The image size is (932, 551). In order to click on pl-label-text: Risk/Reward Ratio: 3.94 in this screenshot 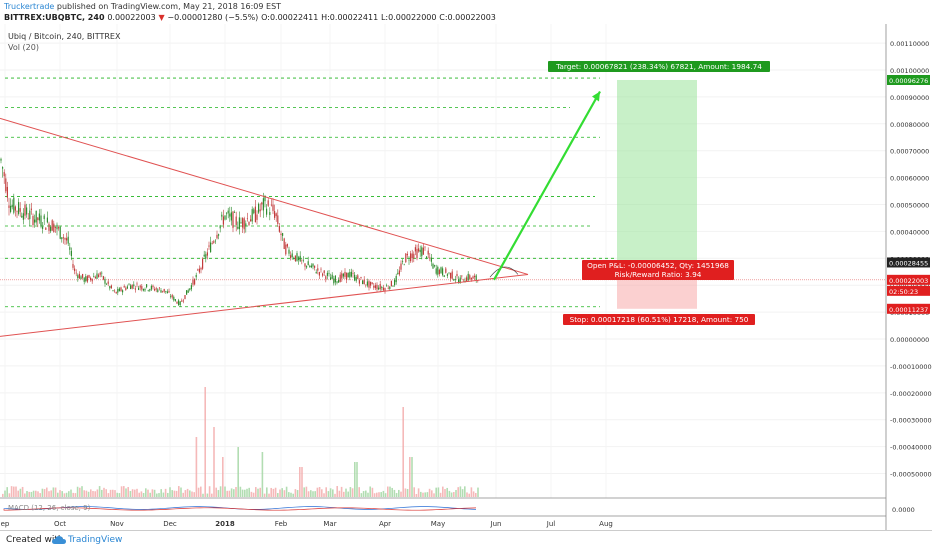, I will do `click(658, 274)`.